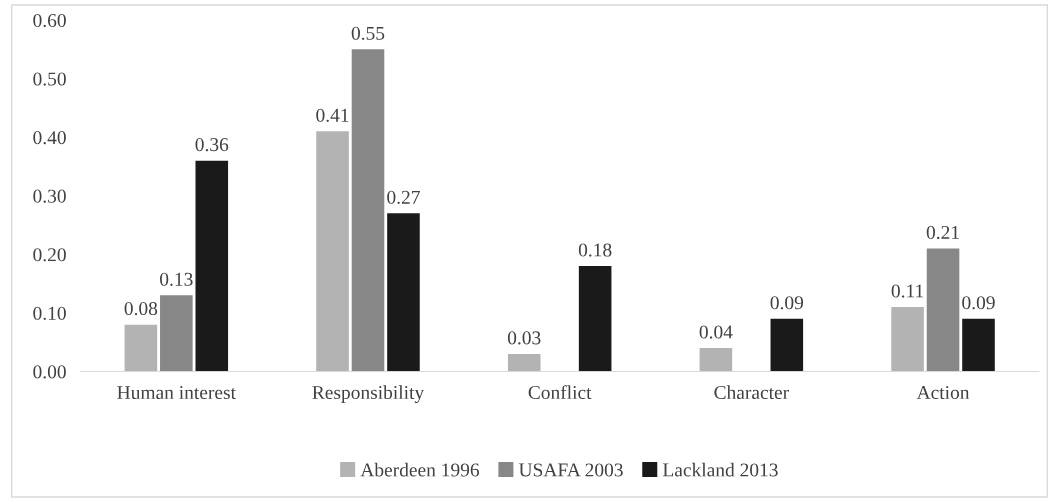 The width and height of the screenshot is (1059, 502). Describe the element at coordinates (49, 138) in the screenshot. I see `y-tick-label: 0.40` at that location.